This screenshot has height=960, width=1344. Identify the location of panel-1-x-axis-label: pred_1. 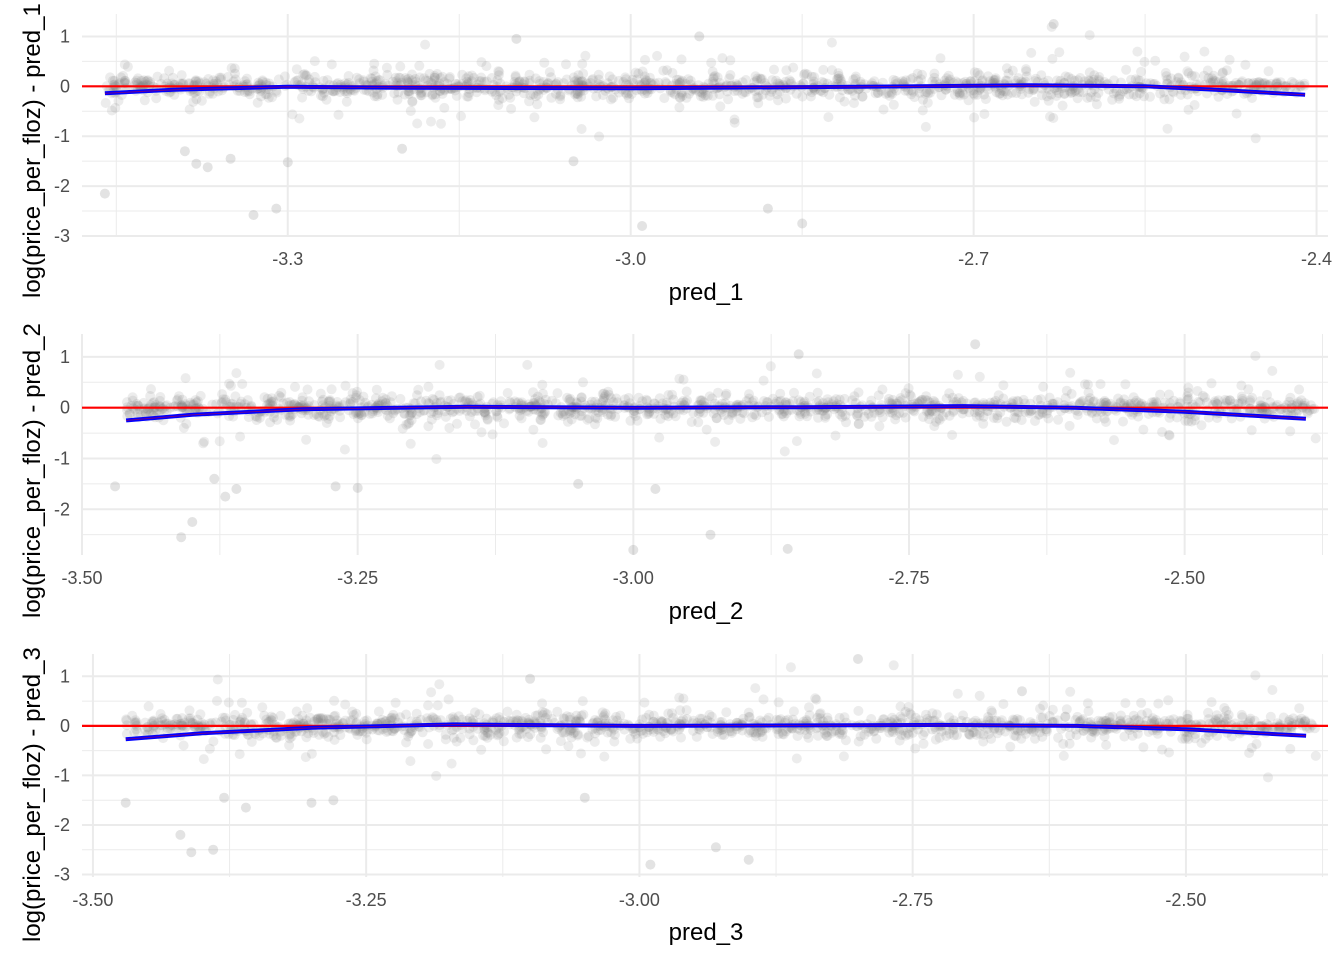
(706, 292).